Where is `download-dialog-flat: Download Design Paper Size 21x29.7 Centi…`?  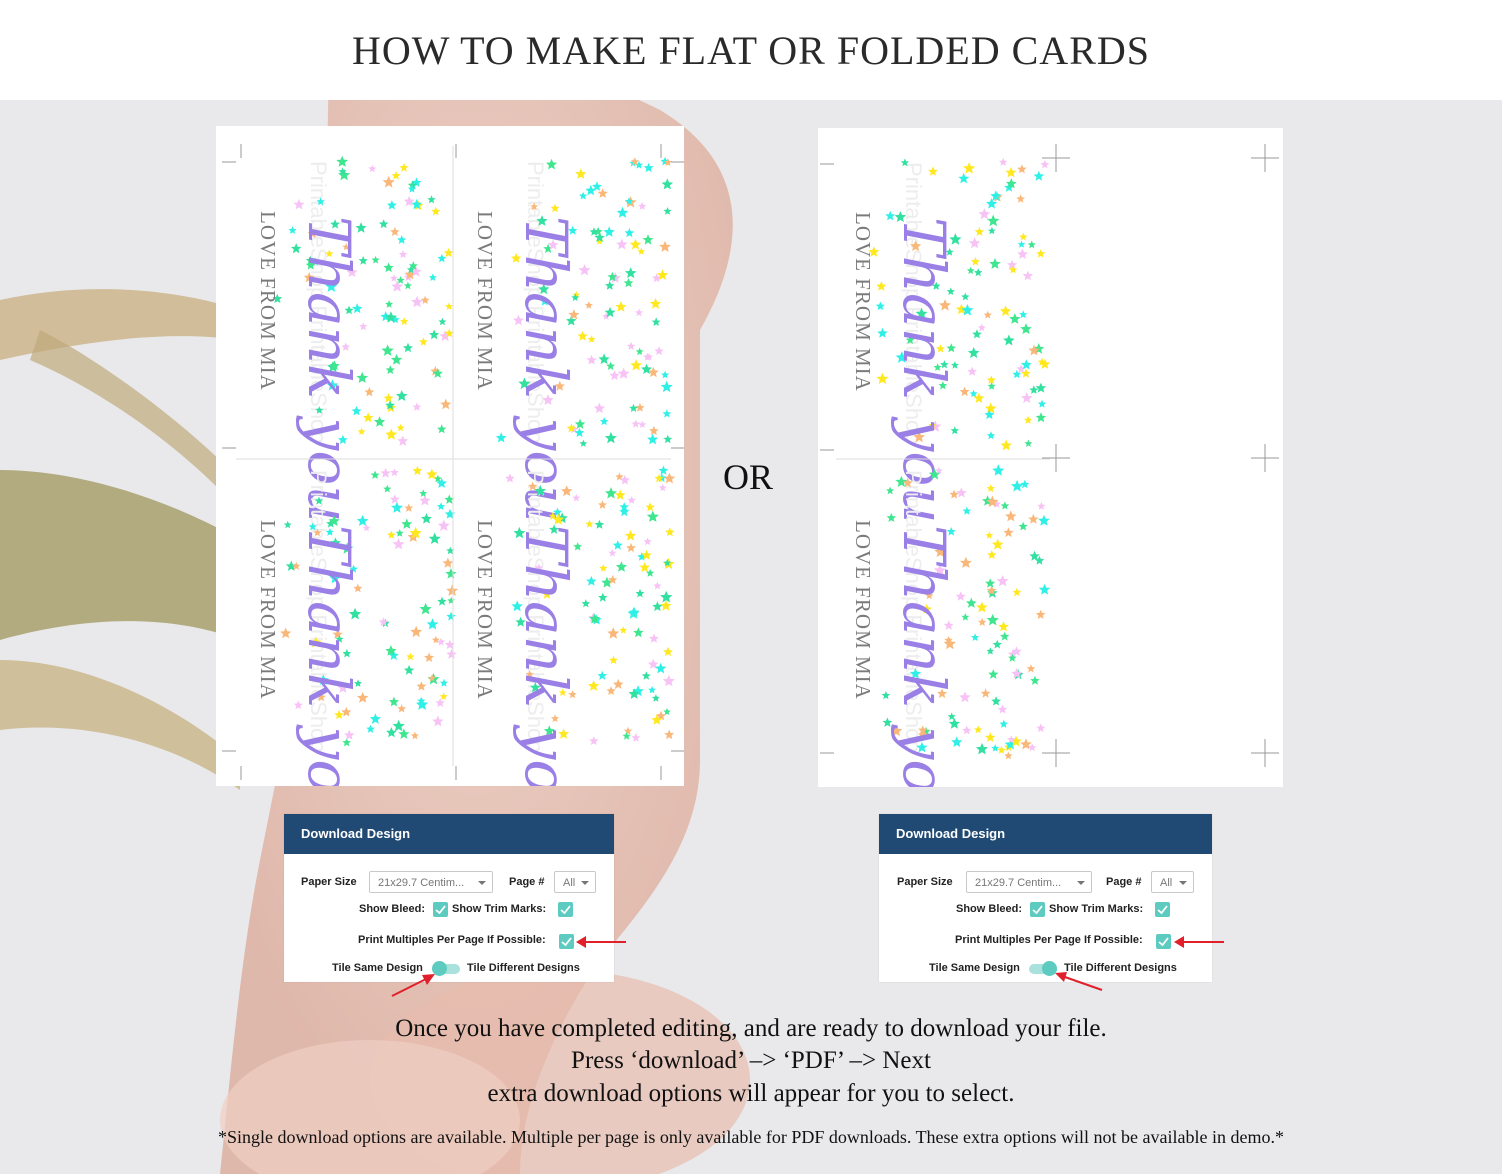 download-dialog-flat: Download Design Paper Size 21x29.7 Centi… is located at coordinates (449, 898).